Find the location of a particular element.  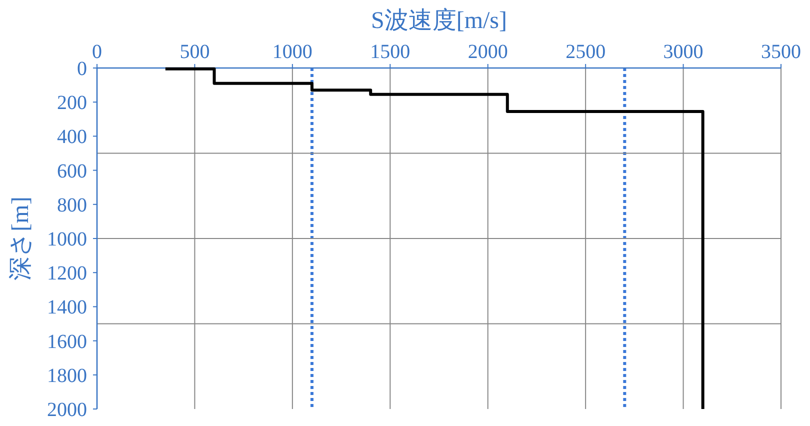

x-tick-label: 0 is located at coordinates (97, 52).